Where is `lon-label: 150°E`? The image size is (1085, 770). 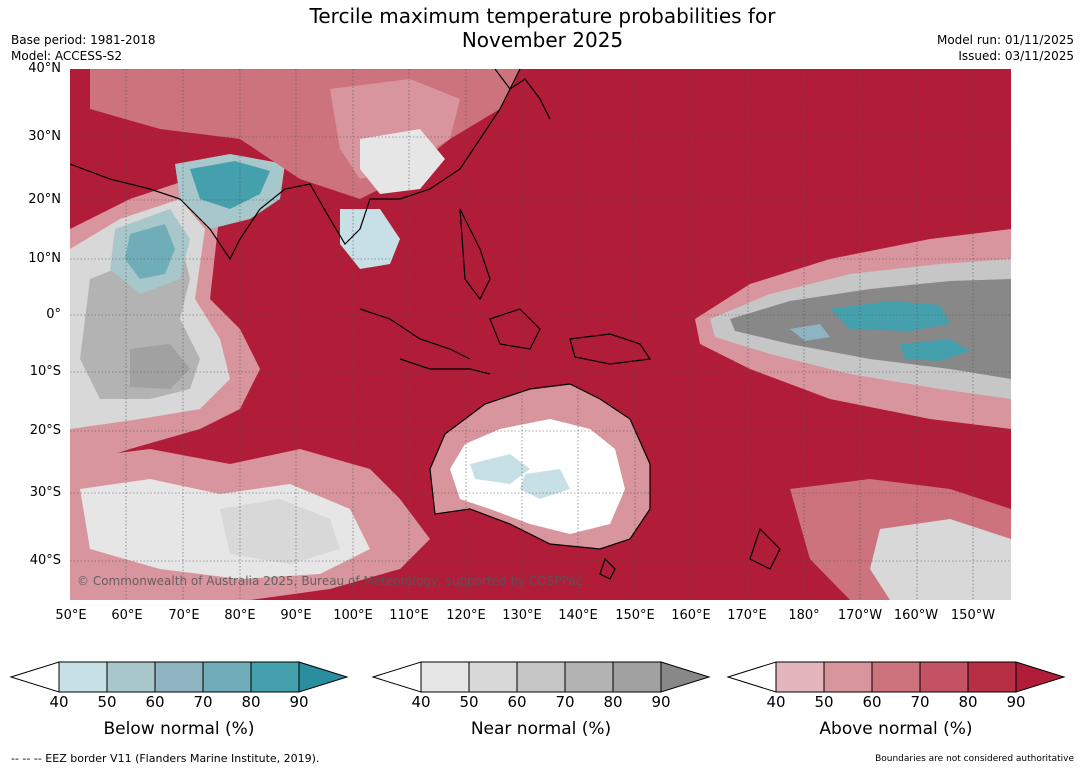 lon-label: 150°E is located at coordinates (635, 615).